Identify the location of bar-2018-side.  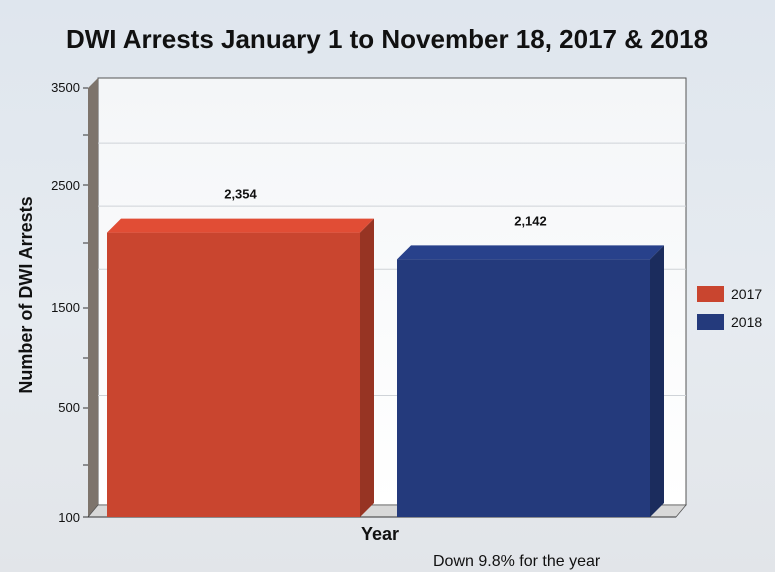
(657, 381).